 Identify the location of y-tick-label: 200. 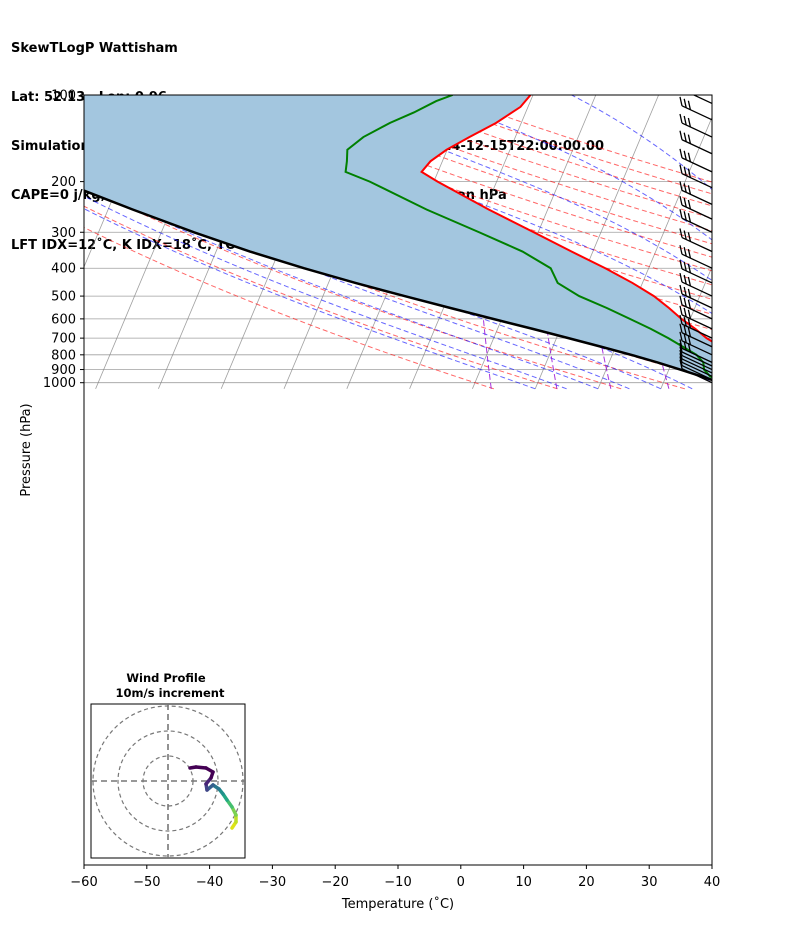
(63, 182).